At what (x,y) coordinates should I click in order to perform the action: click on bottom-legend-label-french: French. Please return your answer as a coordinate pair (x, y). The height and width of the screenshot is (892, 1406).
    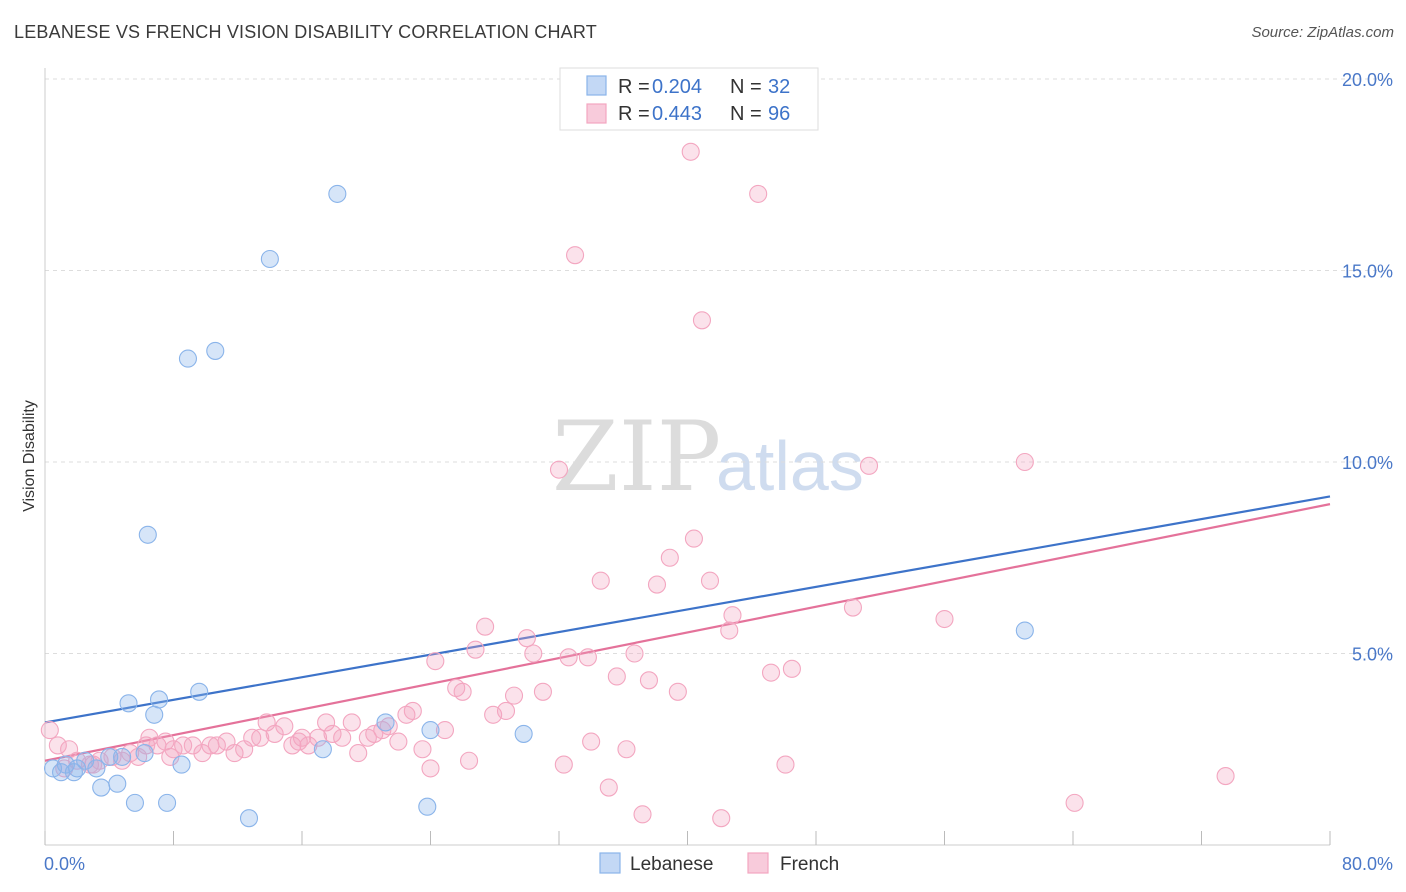
    Looking at the image, I should click on (809, 864).